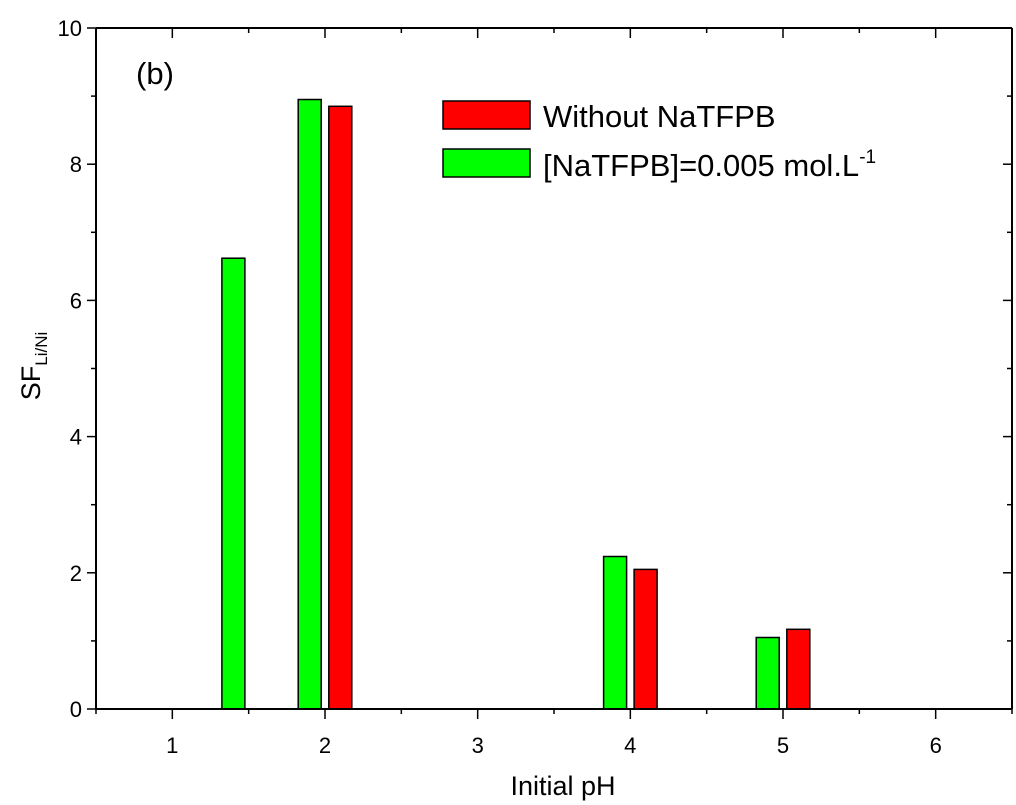 This screenshot has height=805, width=1016. What do you see at coordinates (41, 349) in the screenshot?
I see `y-axis-title-subscript: Li/Ni` at bounding box center [41, 349].